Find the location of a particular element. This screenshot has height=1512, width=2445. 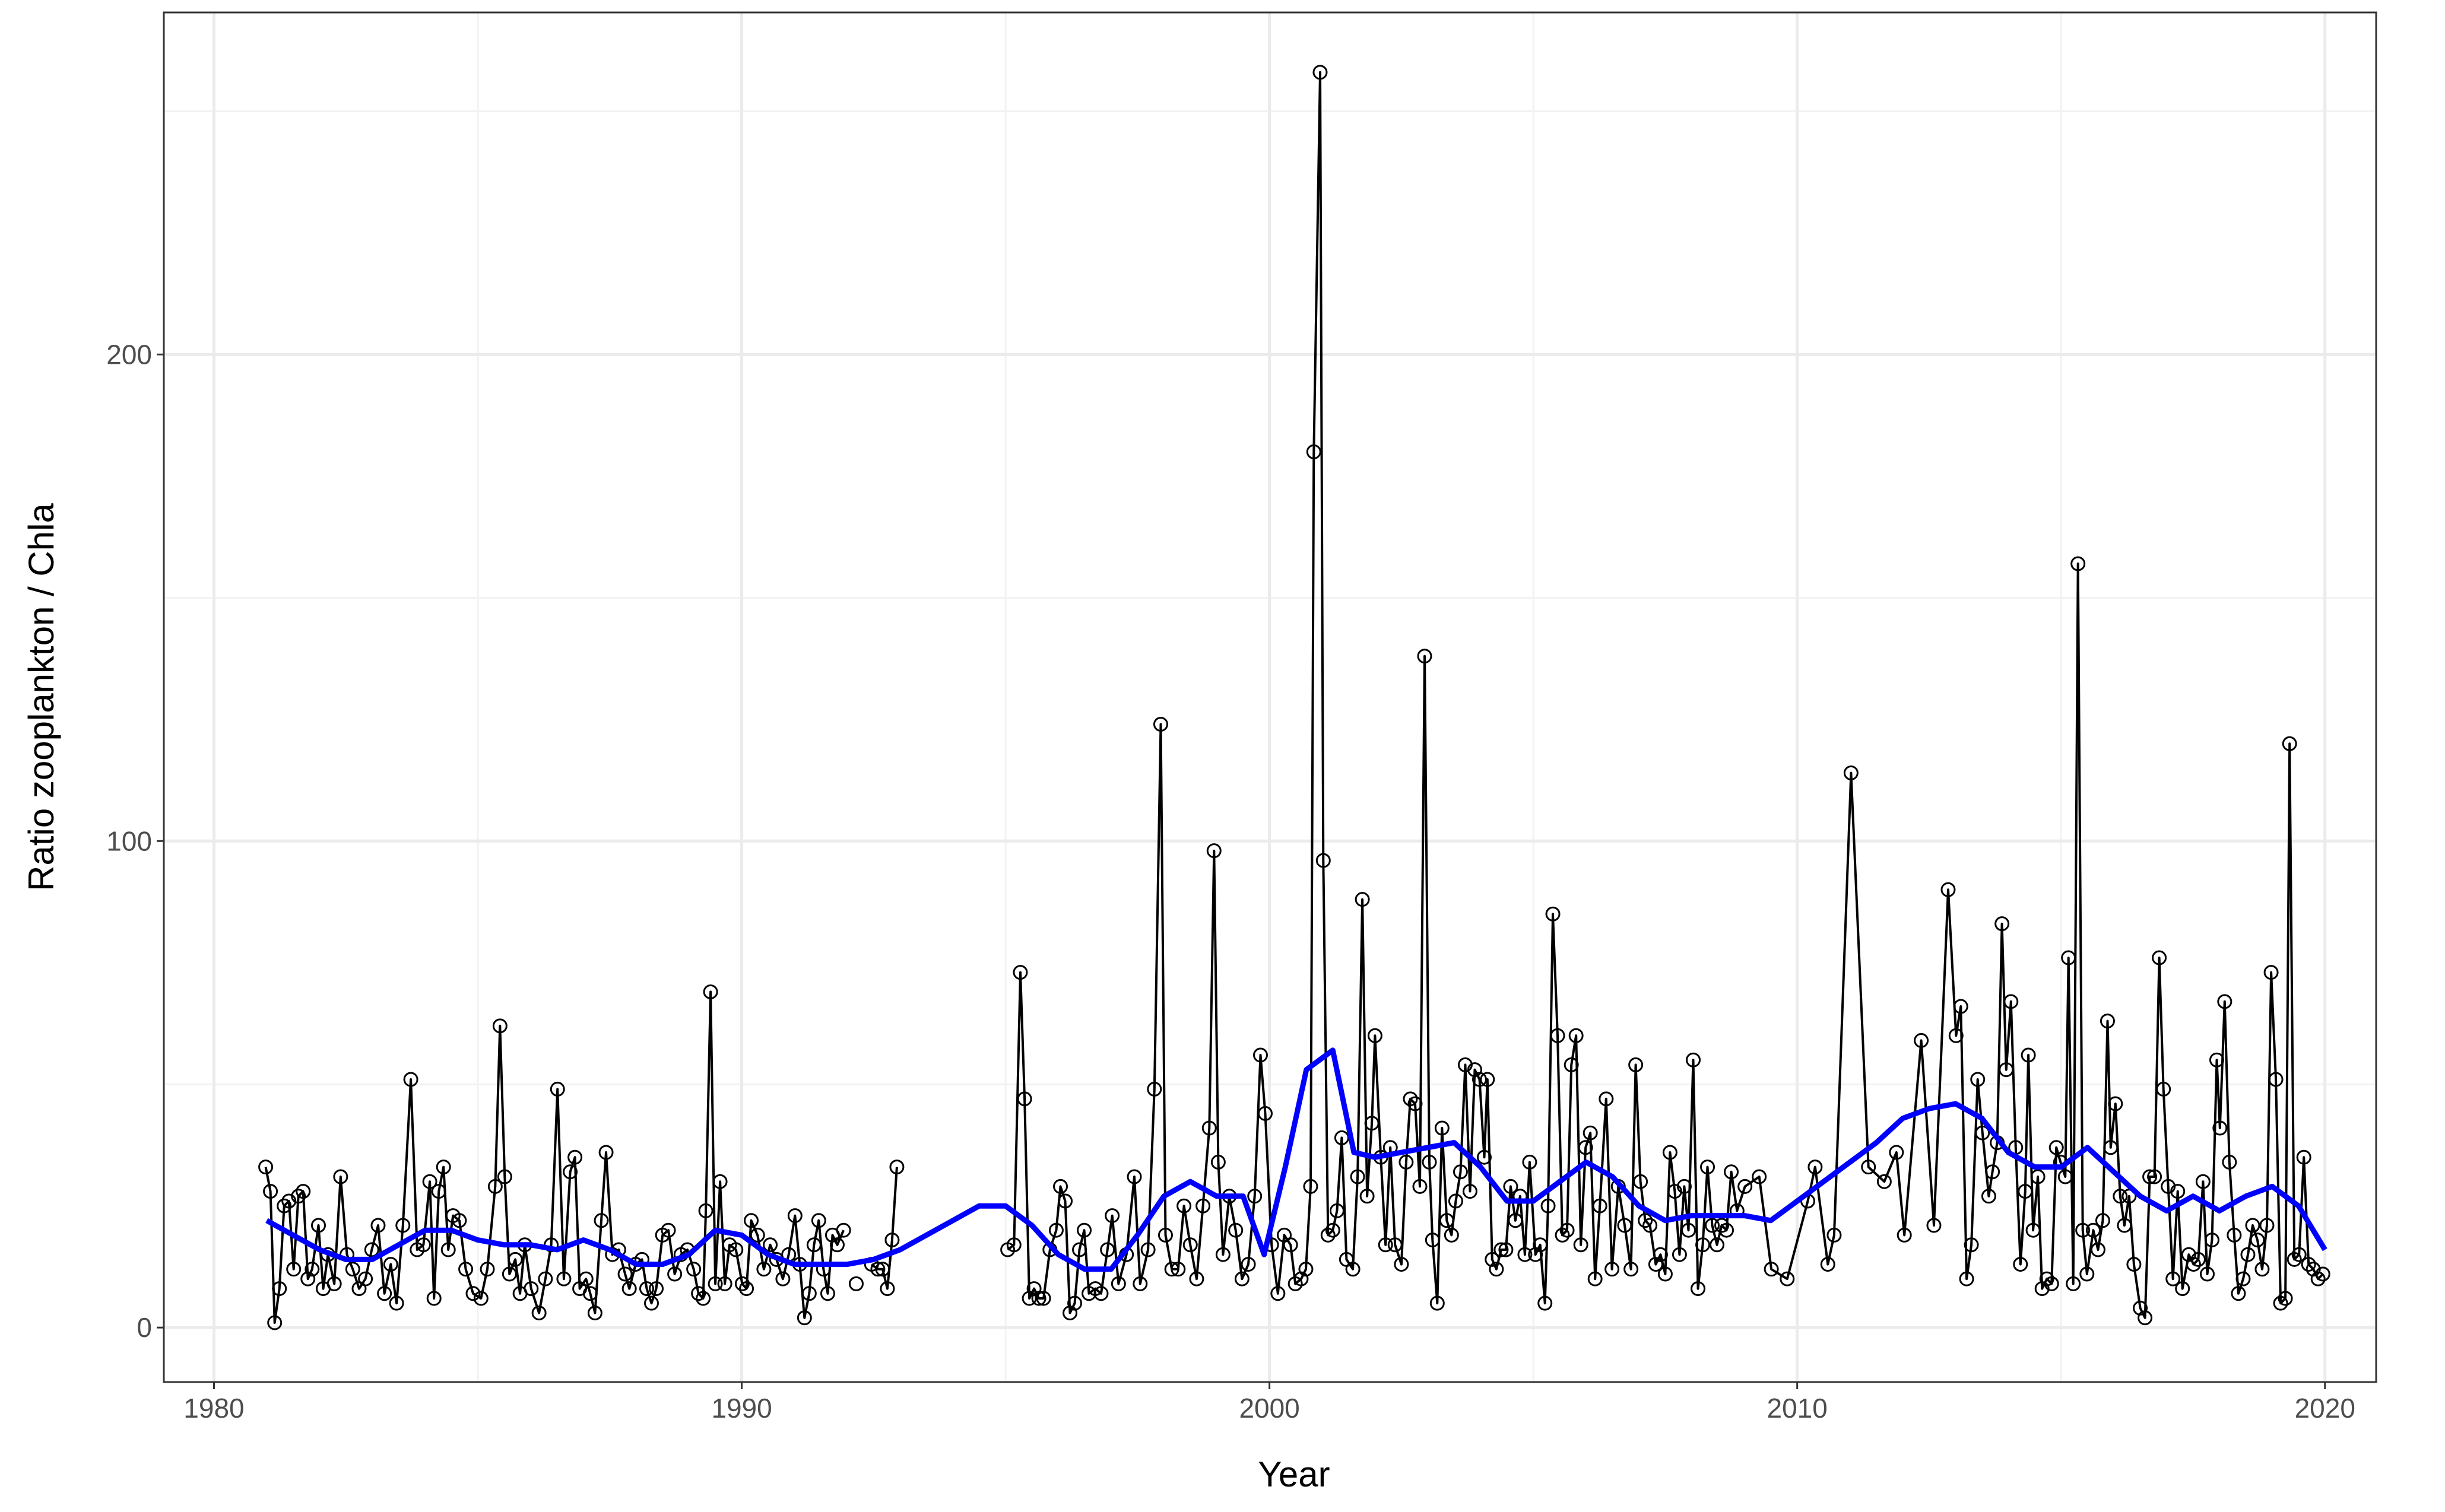

x-tick-label: 2010 is located at coordinates (1797, 1408).